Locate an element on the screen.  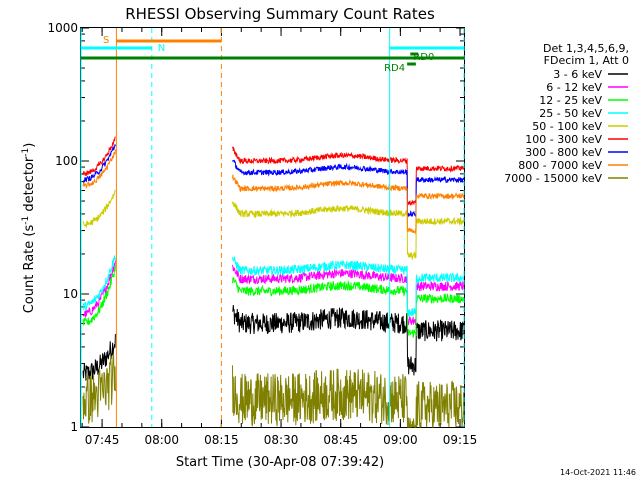
flag-label: RD4 is located at coordinates (394, 68).